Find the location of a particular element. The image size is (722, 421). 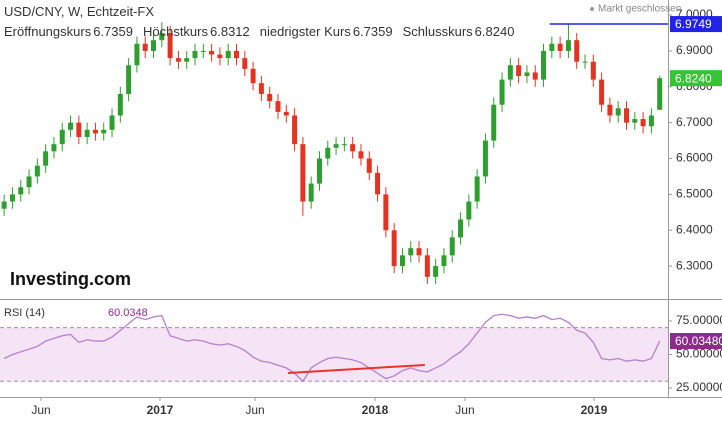

logo: Investing.com is located at coordinates (70, 279).